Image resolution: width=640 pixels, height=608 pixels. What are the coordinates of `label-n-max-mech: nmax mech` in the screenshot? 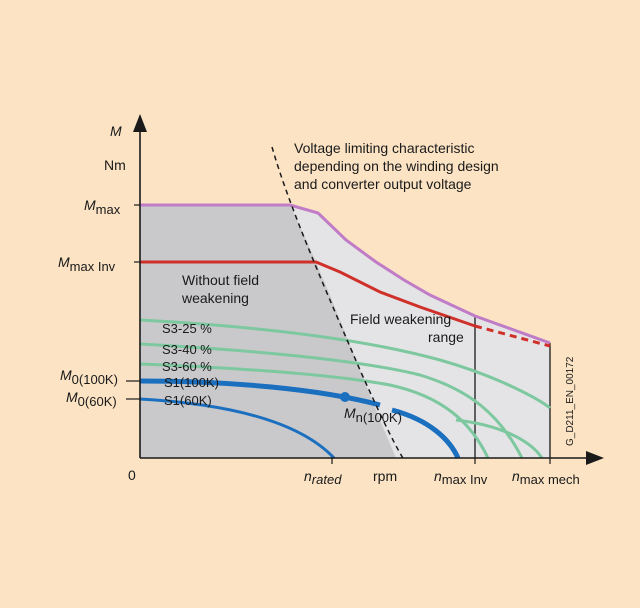 It's located at (546, 477).